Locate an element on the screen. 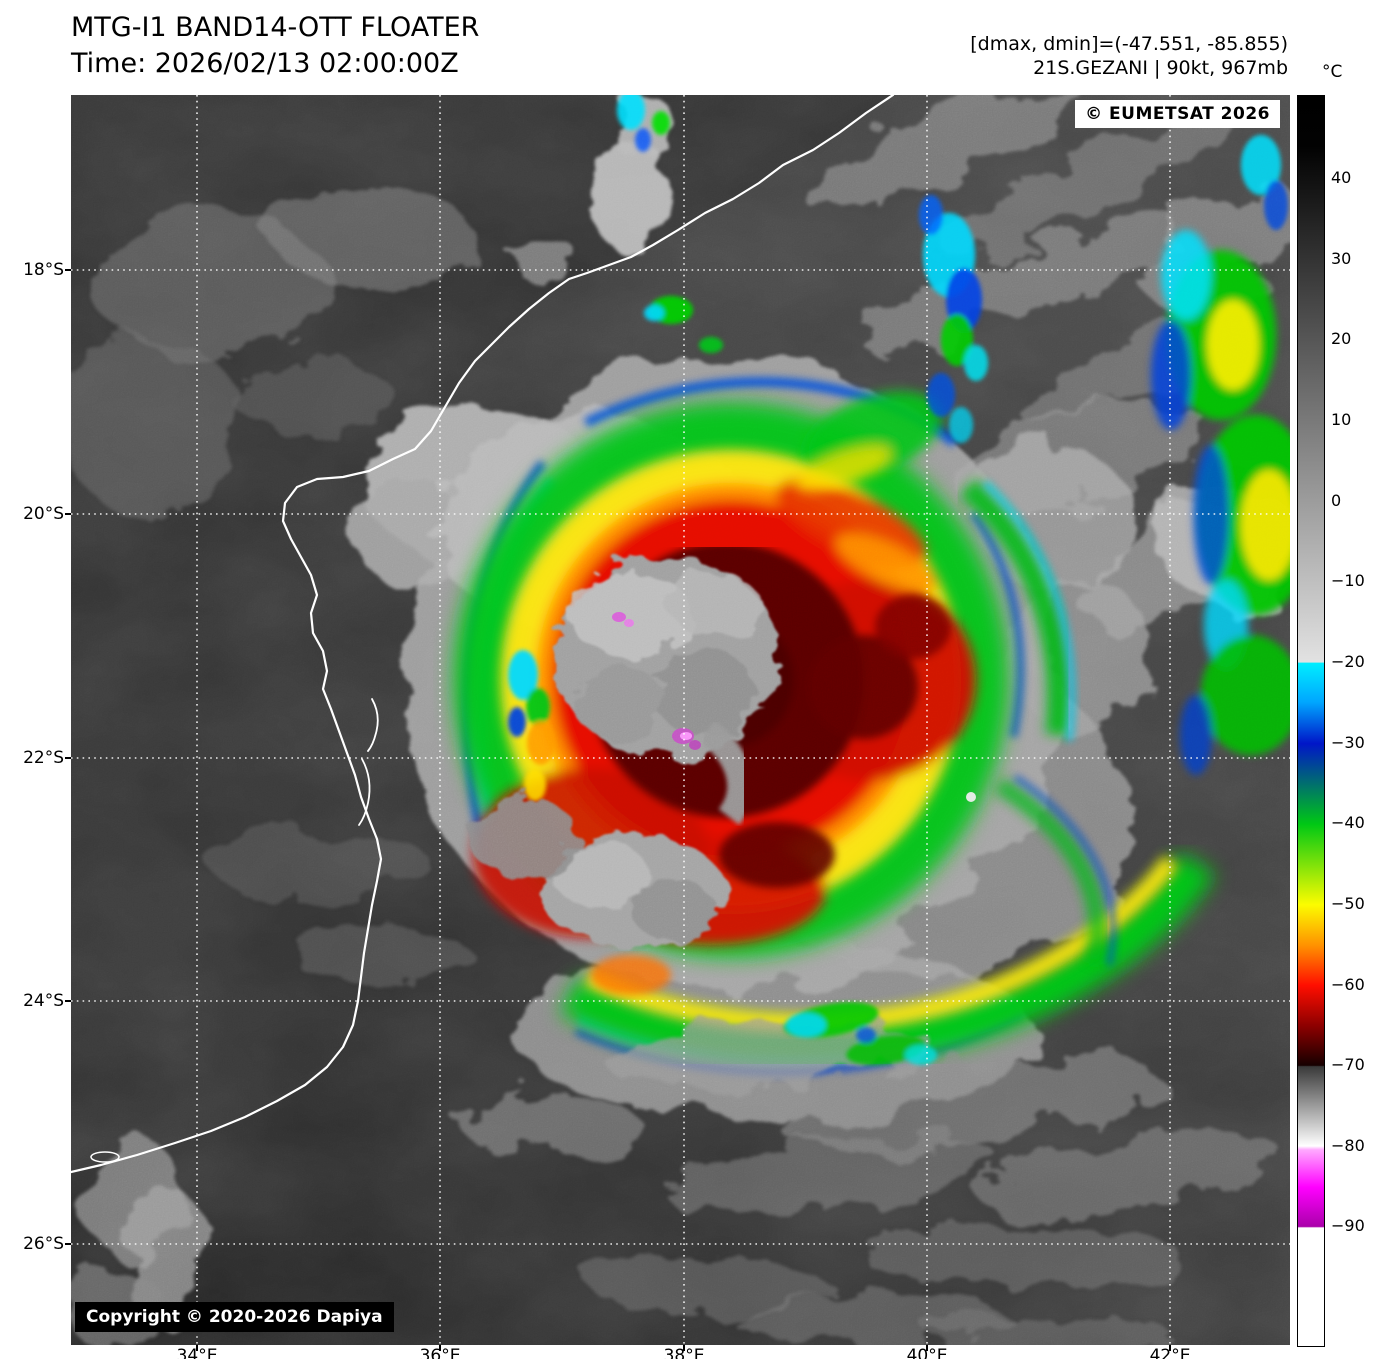  colorbar-tick-label: −80 is located at coordinates (1348, 1145).